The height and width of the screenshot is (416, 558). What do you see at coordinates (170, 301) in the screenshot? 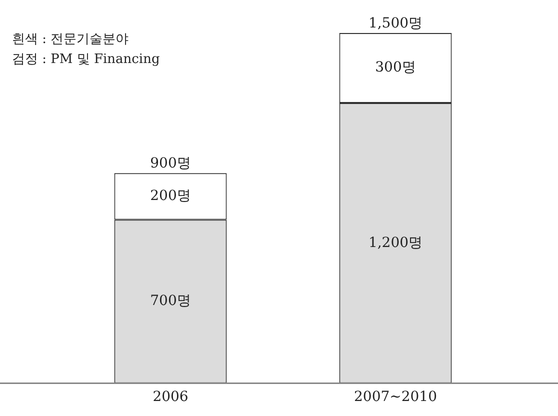
I see `data-label: 700명` at bounding box center [170, 301].